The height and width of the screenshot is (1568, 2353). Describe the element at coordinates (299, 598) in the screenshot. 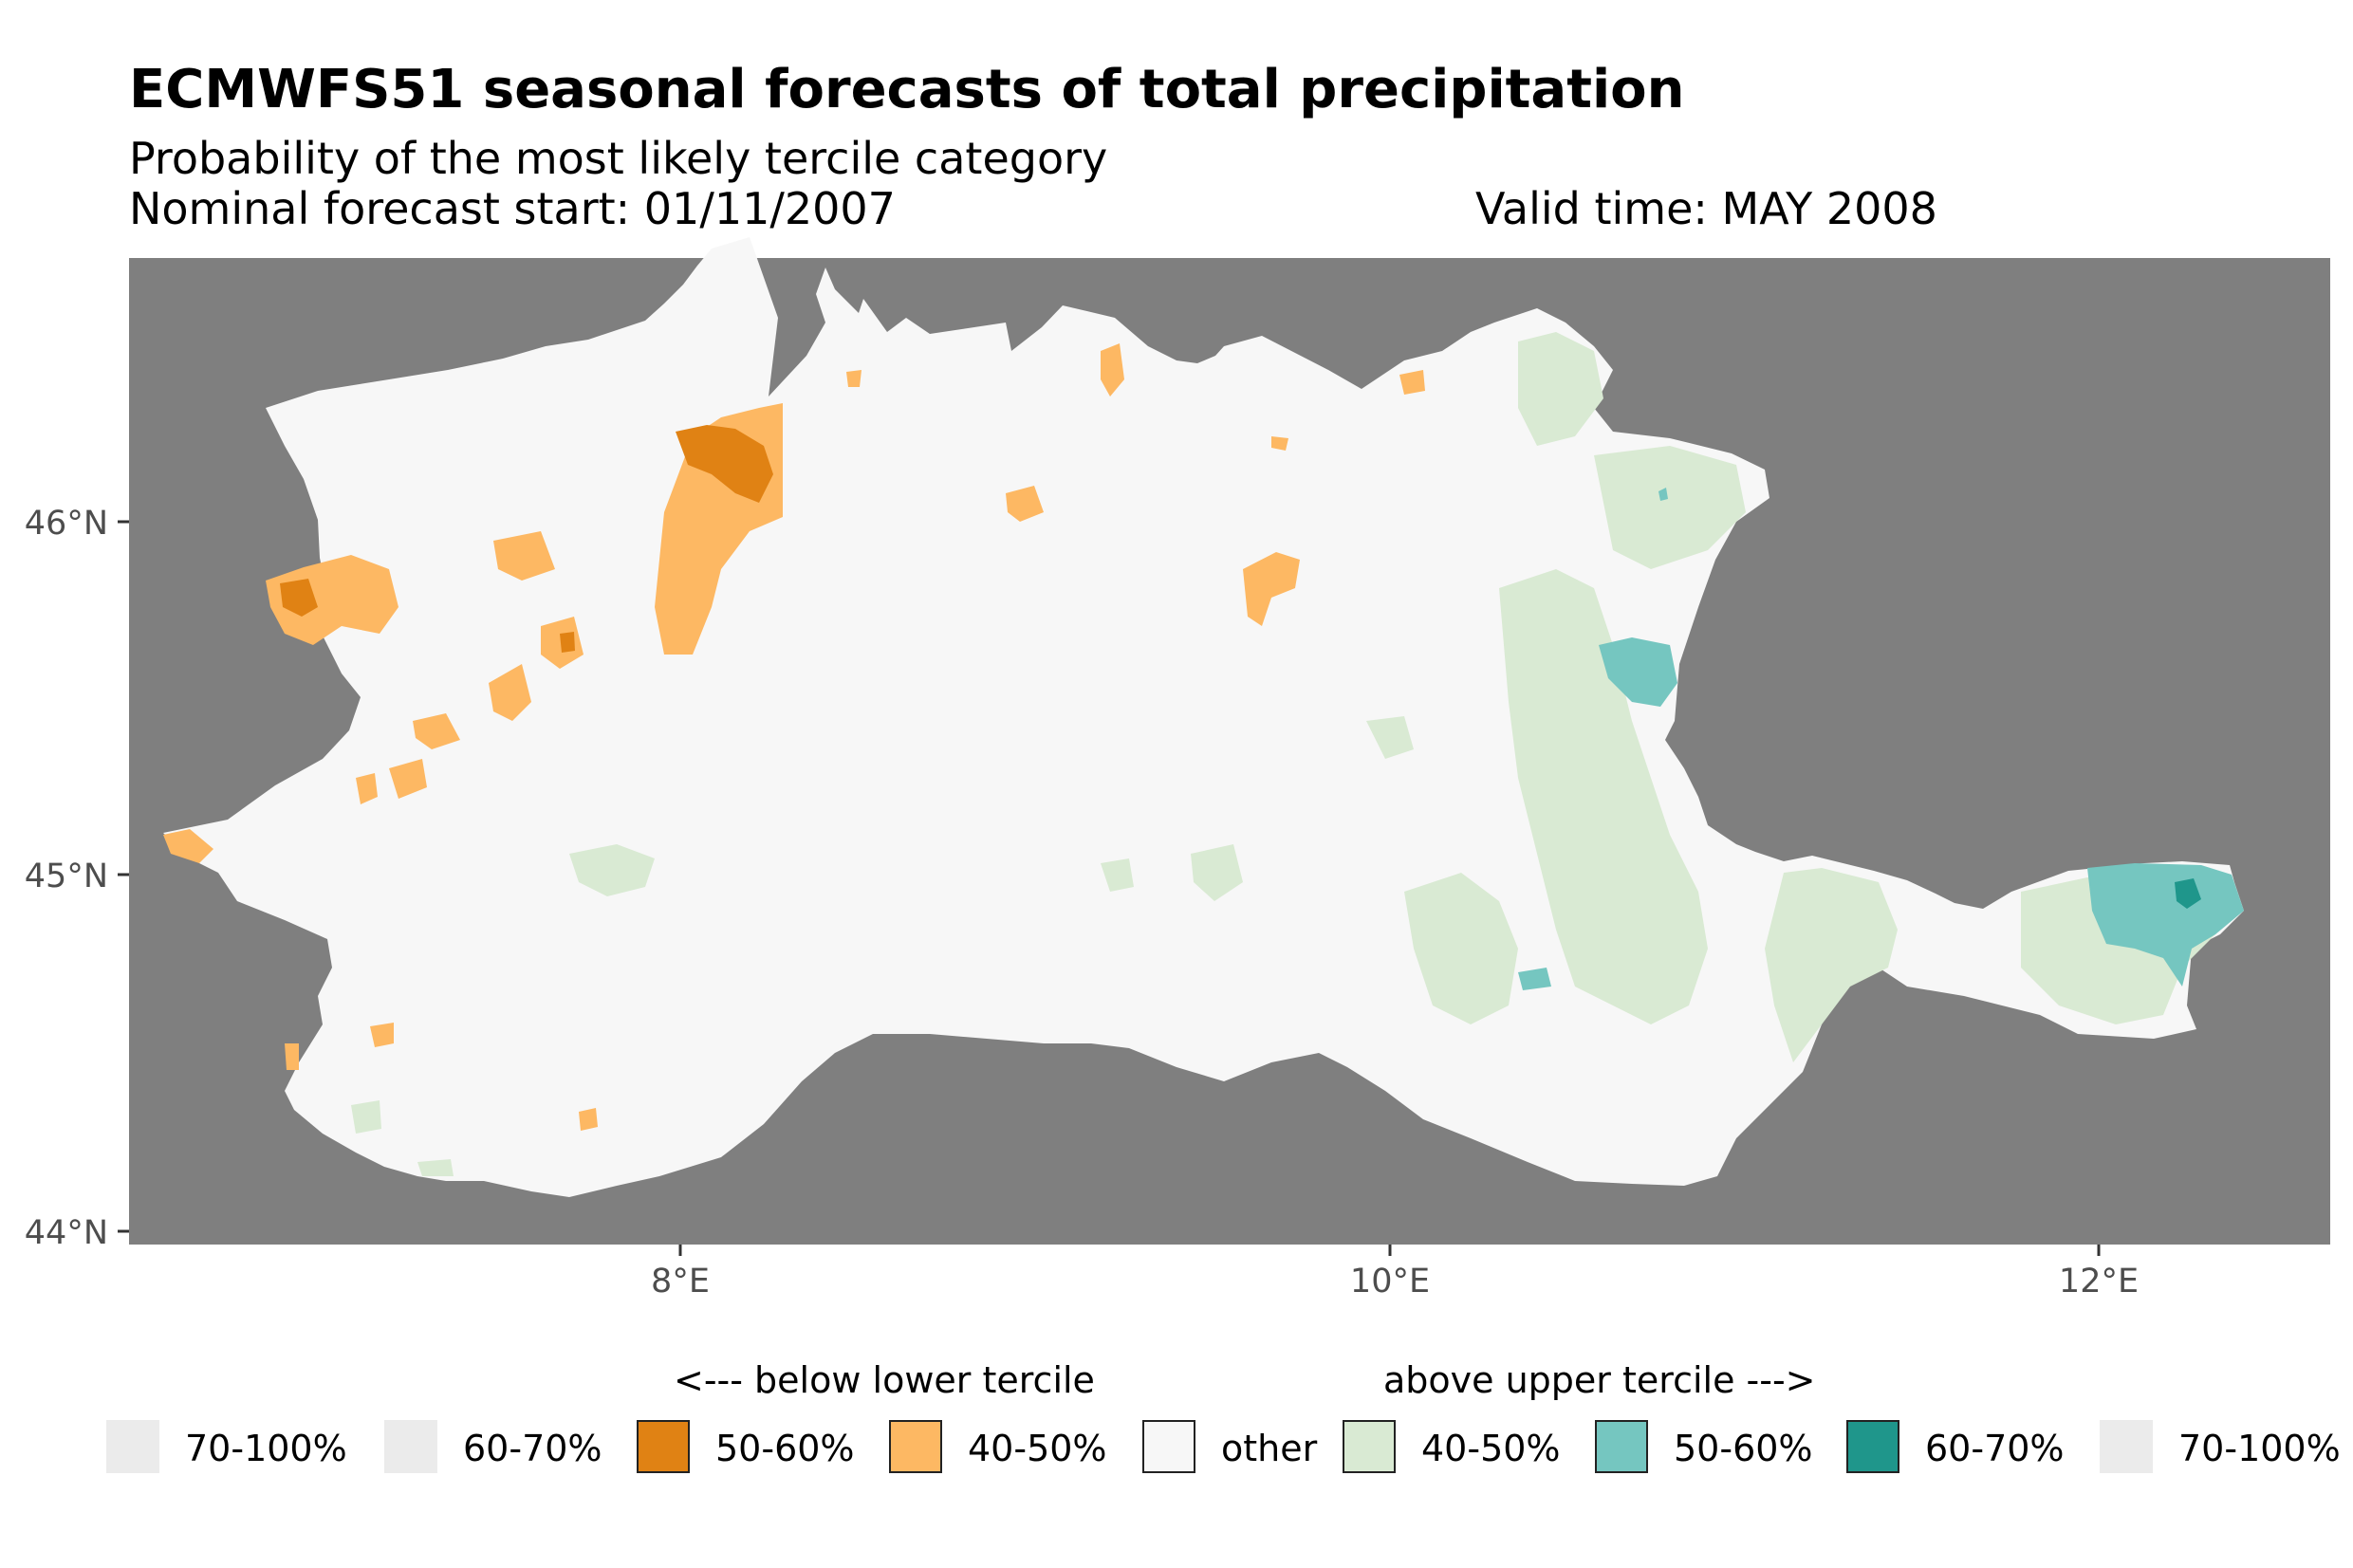

I see `below-50-60-area-northwest` at that location.